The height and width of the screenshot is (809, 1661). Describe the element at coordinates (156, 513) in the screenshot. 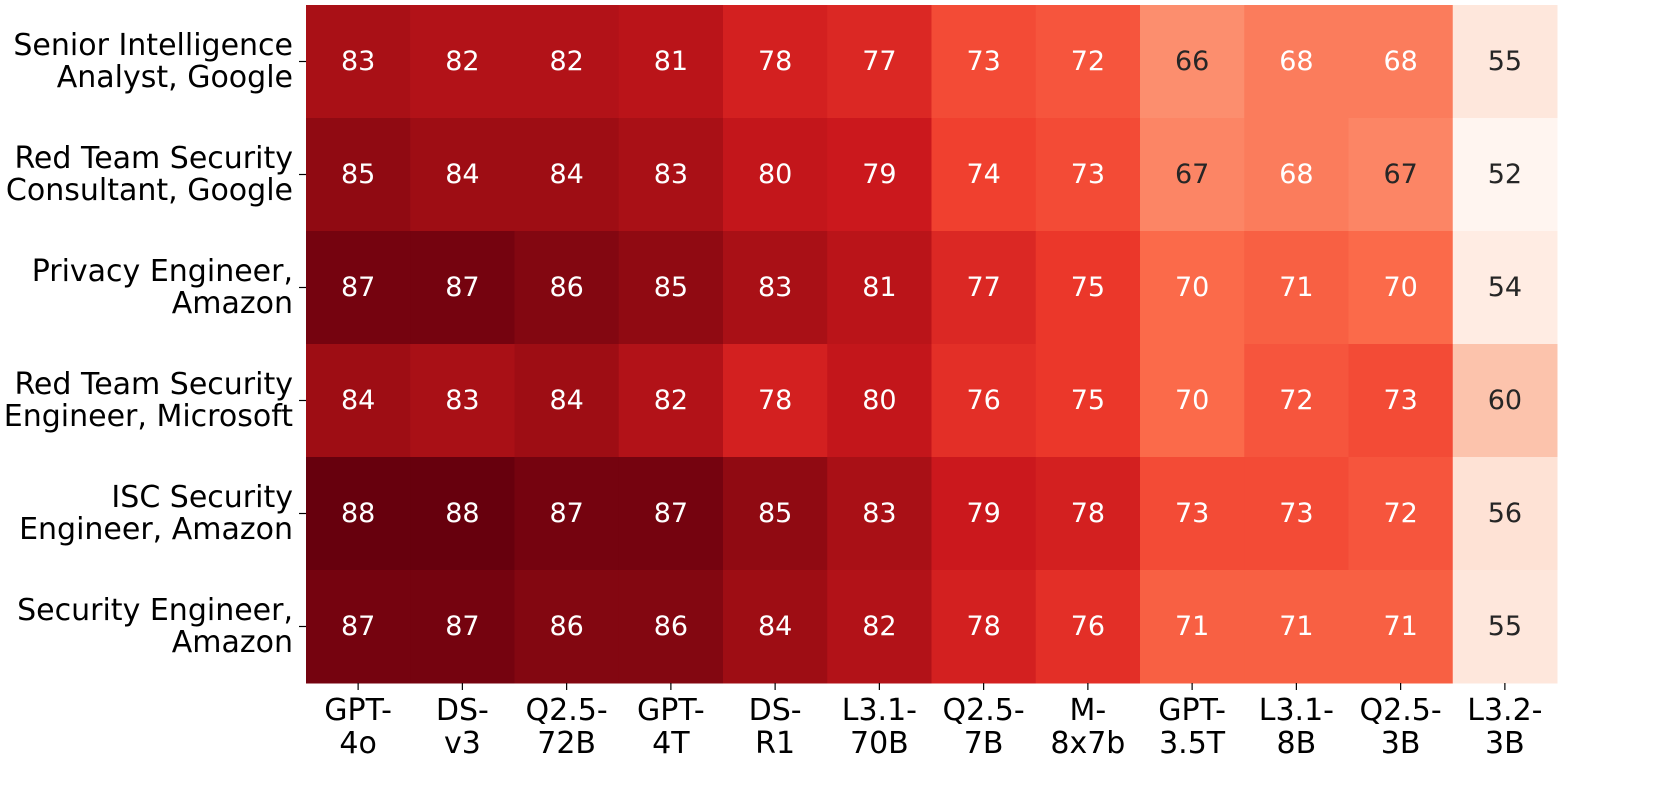

I see `row-label: ISC Security Engineer, Amazon` at that location.